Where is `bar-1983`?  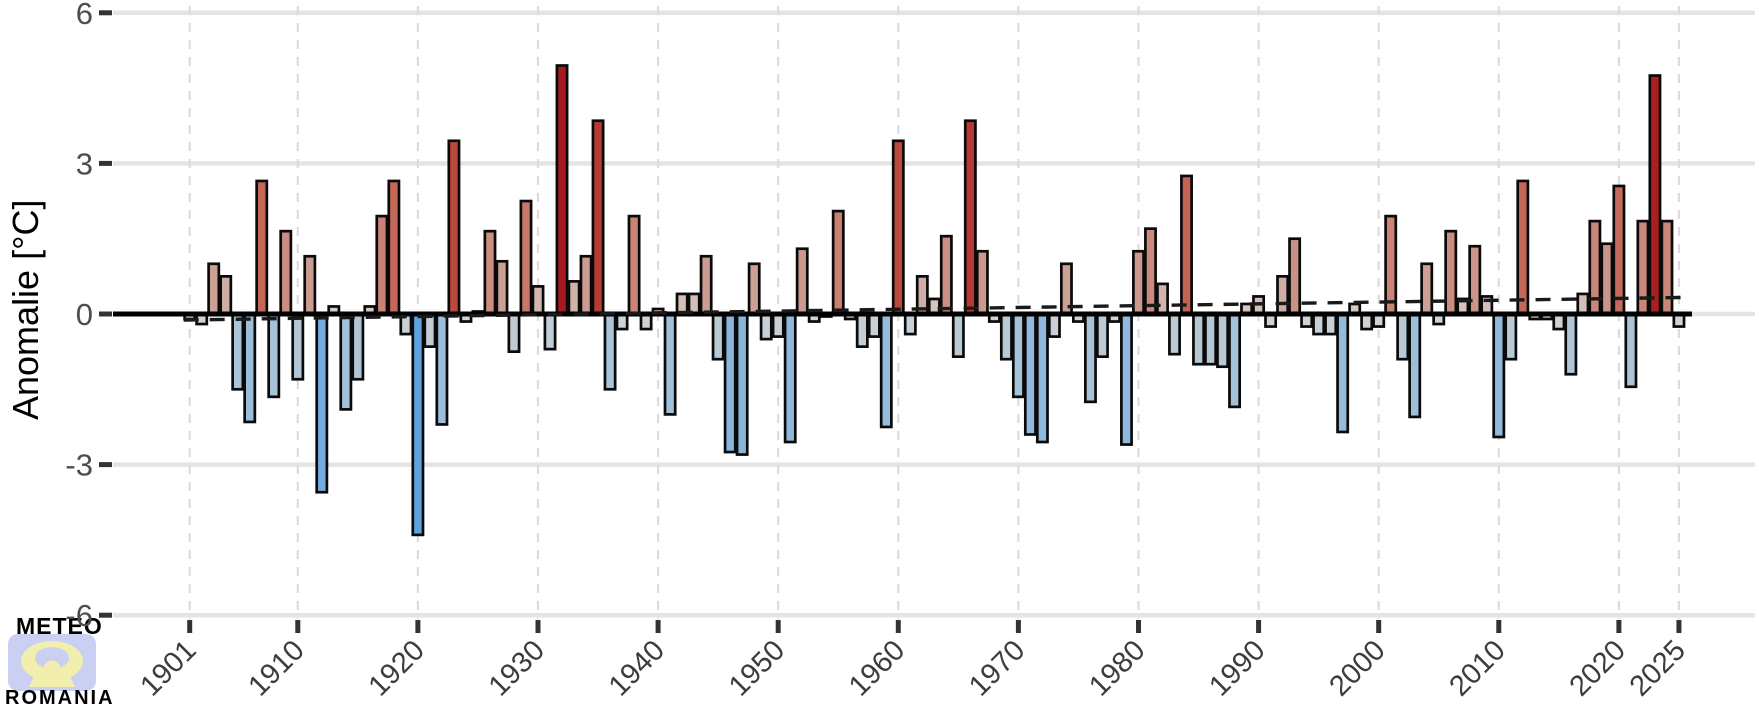 bar-1983 is located at coordinates (1174, 334).